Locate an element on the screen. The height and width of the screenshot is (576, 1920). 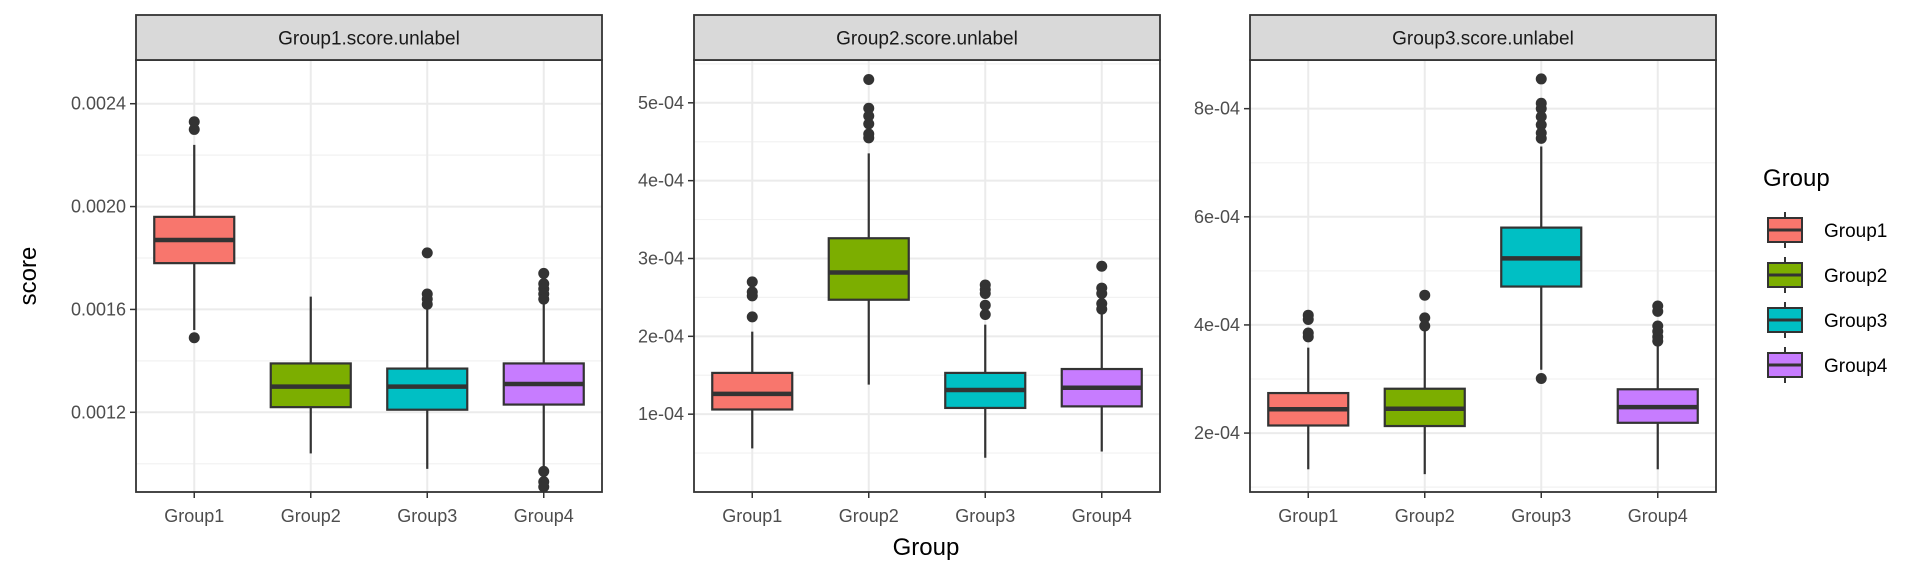
legend-entry-group3: Group3 is located at coordinates (1827, 320).